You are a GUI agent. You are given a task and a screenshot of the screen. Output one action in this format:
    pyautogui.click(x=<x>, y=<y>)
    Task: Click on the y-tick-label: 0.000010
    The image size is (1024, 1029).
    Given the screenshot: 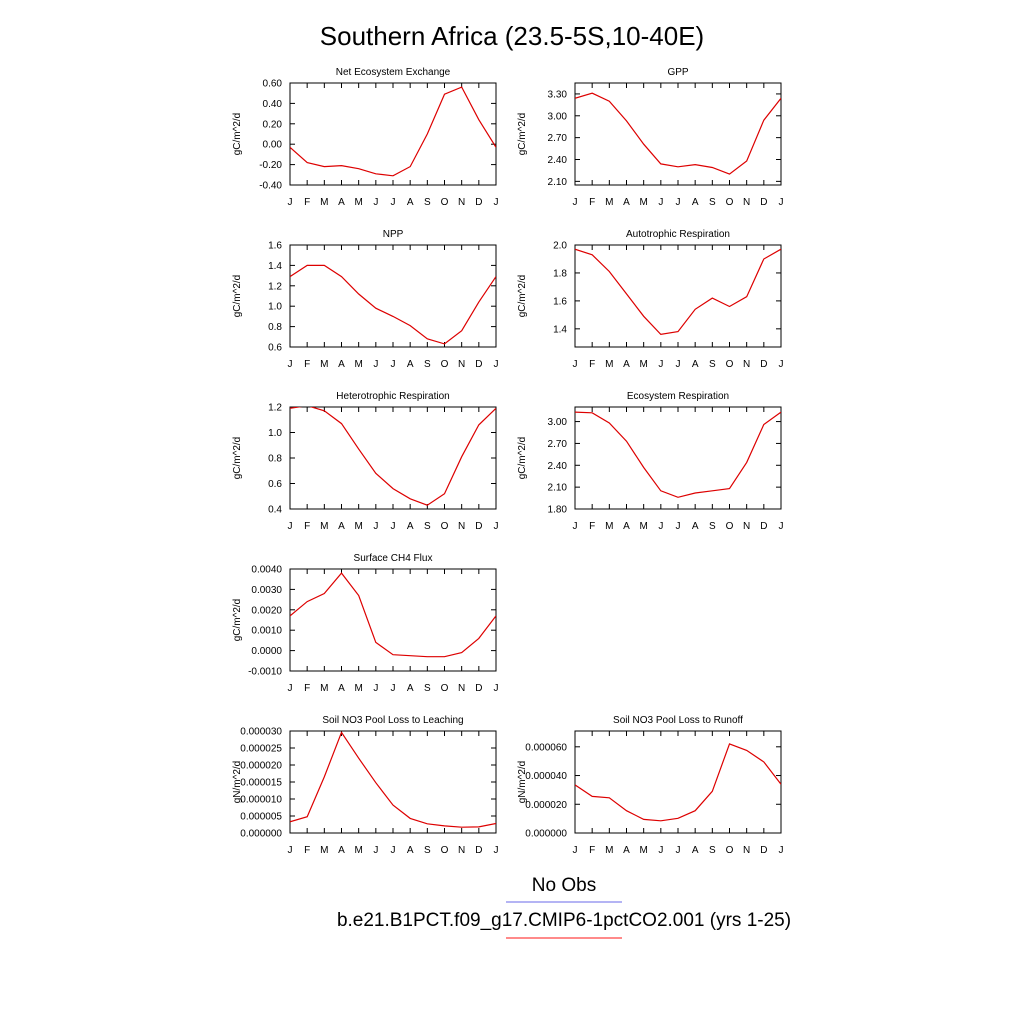 What is the action you would take?
    pyautogui.click(x=261, y=800)
    